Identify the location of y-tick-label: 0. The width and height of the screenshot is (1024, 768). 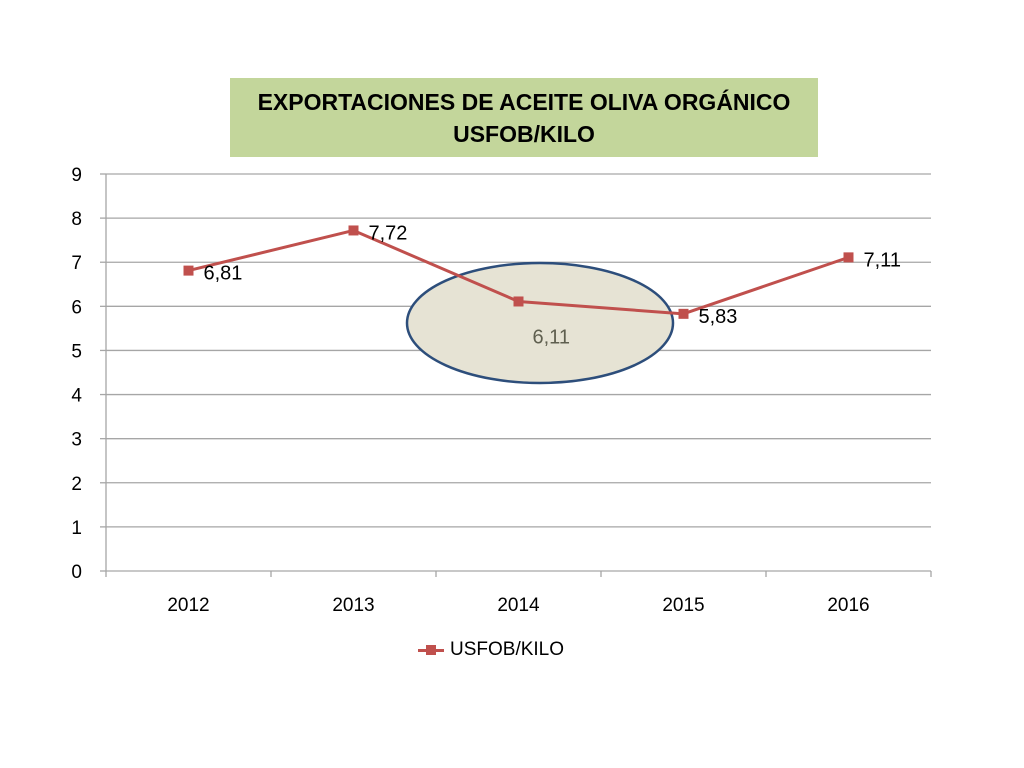
(76, 572).